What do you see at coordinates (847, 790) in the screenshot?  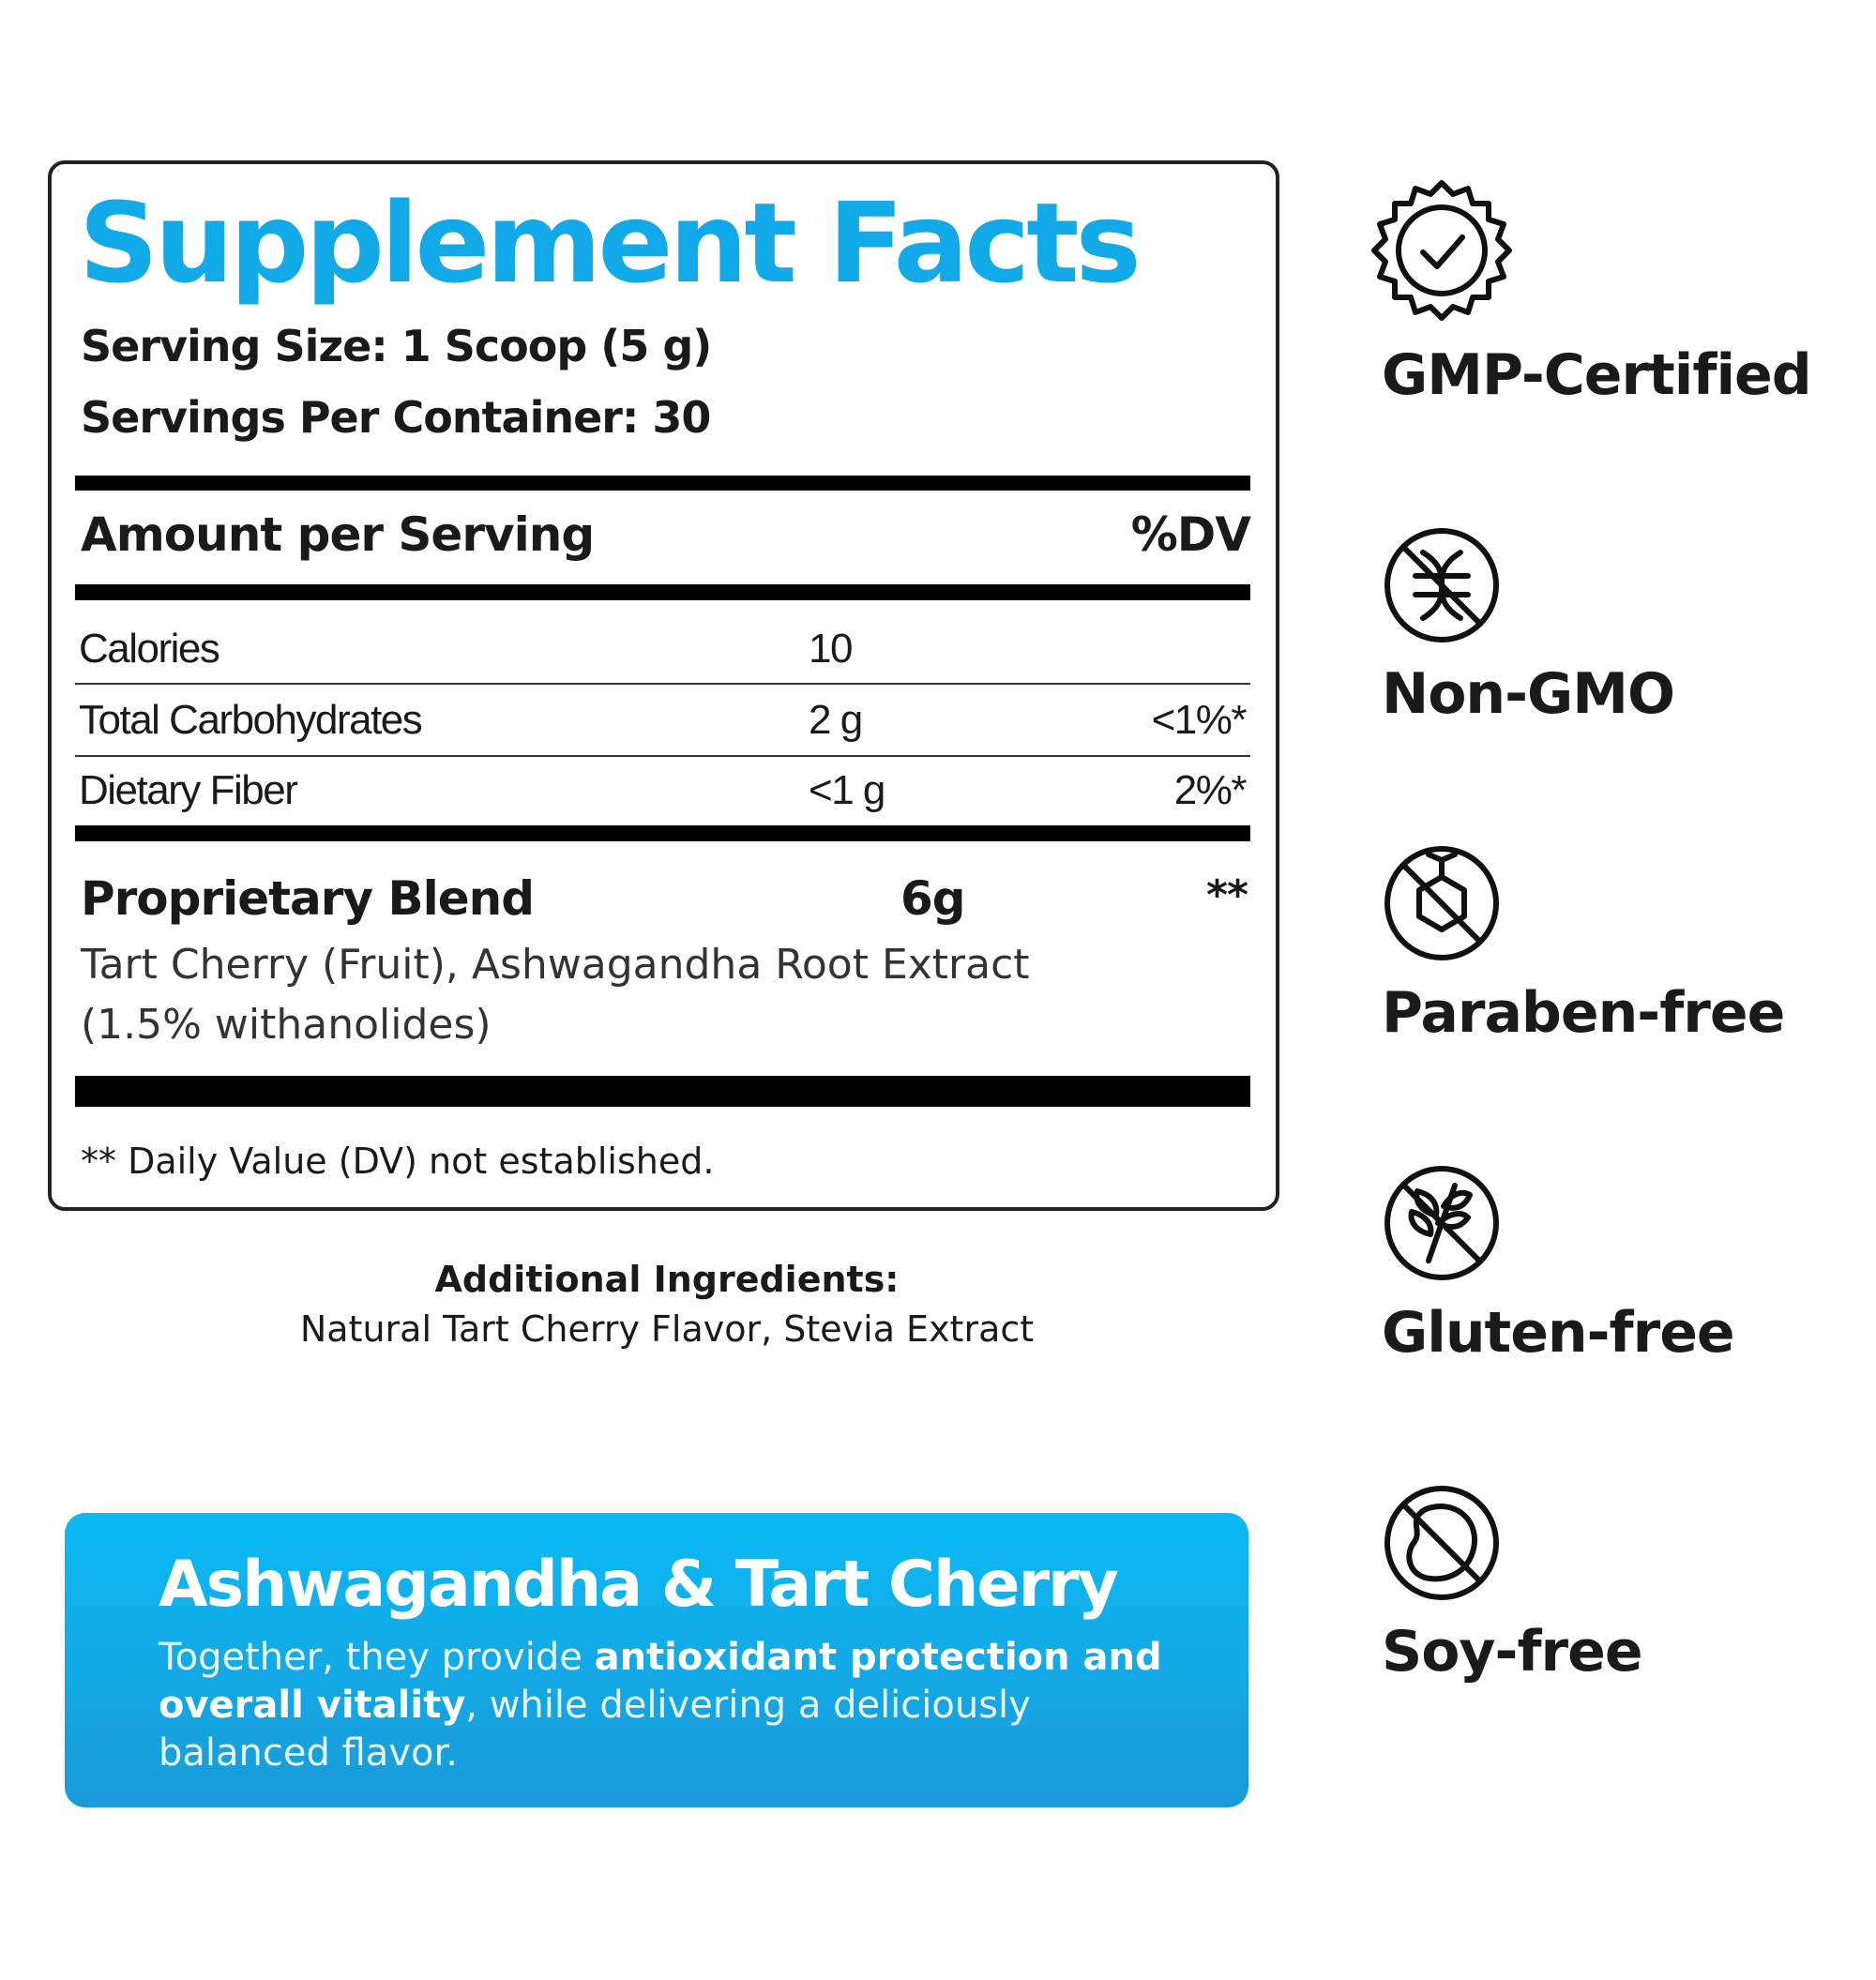 I see `row-amount: <1 g` at bounding box center [847, 790].